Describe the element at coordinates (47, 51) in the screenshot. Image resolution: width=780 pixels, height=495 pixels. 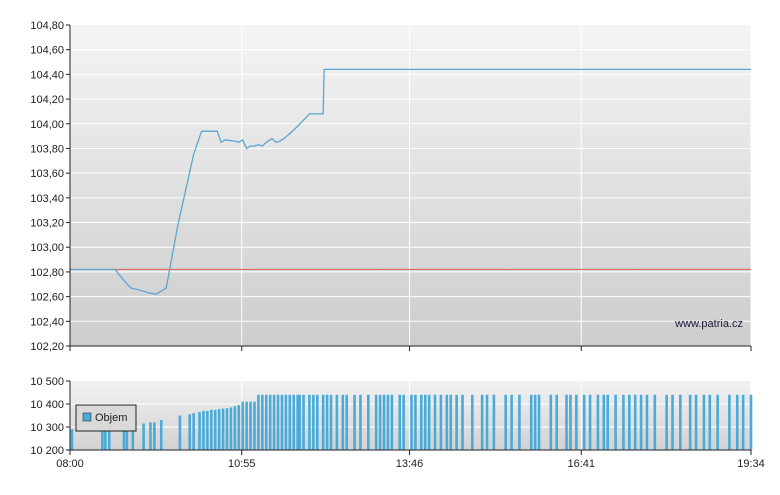
I see `price-y-tick-label: 104,60` at that location.